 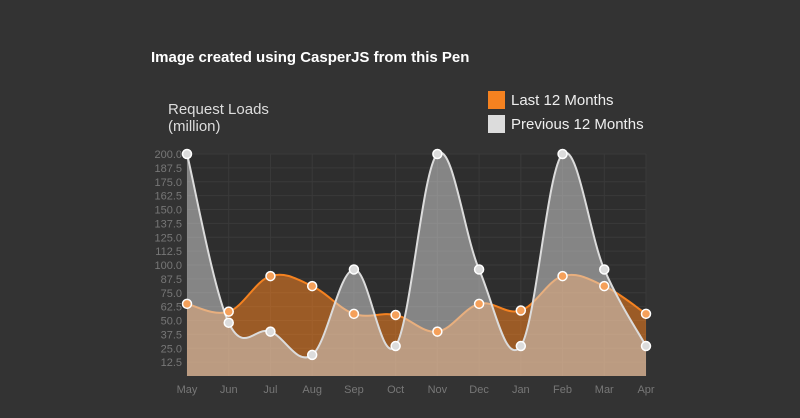 What do you see at coordinates (171, 294) in the screenshot?
I see `y-tick-label: 75.0` at bounding box center [171, 294].